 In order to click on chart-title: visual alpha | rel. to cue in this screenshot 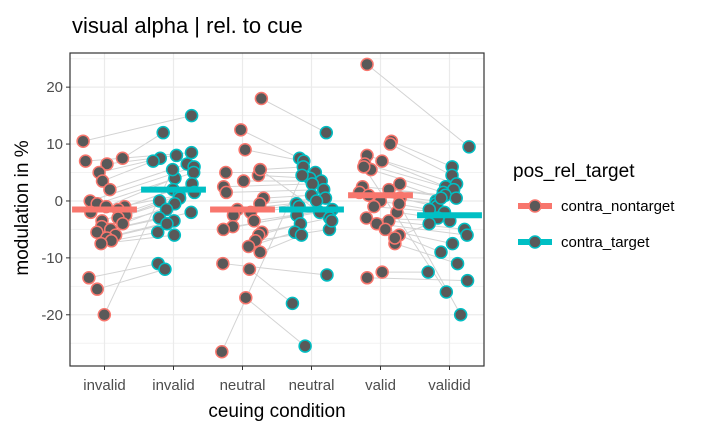, I will do `click(187, 25)`.